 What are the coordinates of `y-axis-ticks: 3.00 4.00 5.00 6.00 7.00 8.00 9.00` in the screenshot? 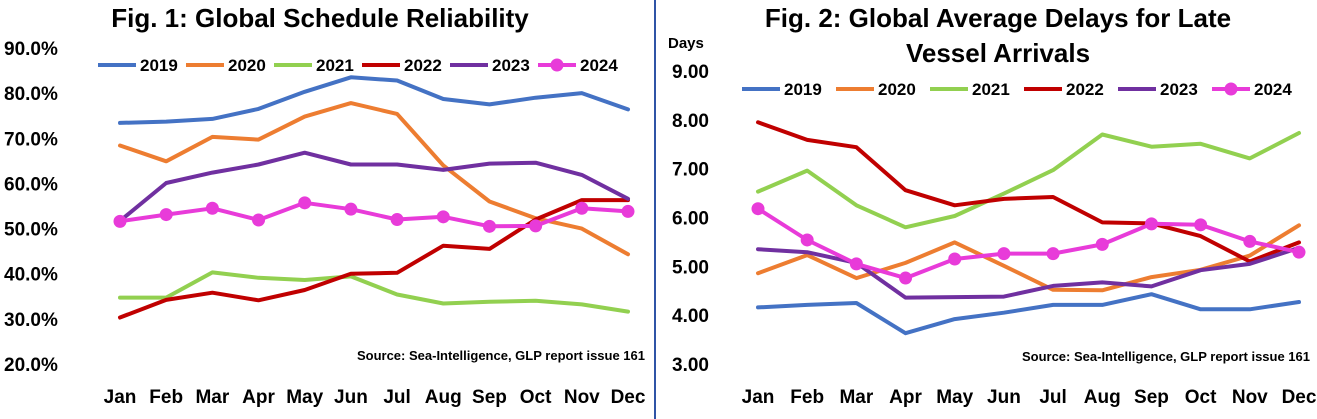 It's located at (690, 219).